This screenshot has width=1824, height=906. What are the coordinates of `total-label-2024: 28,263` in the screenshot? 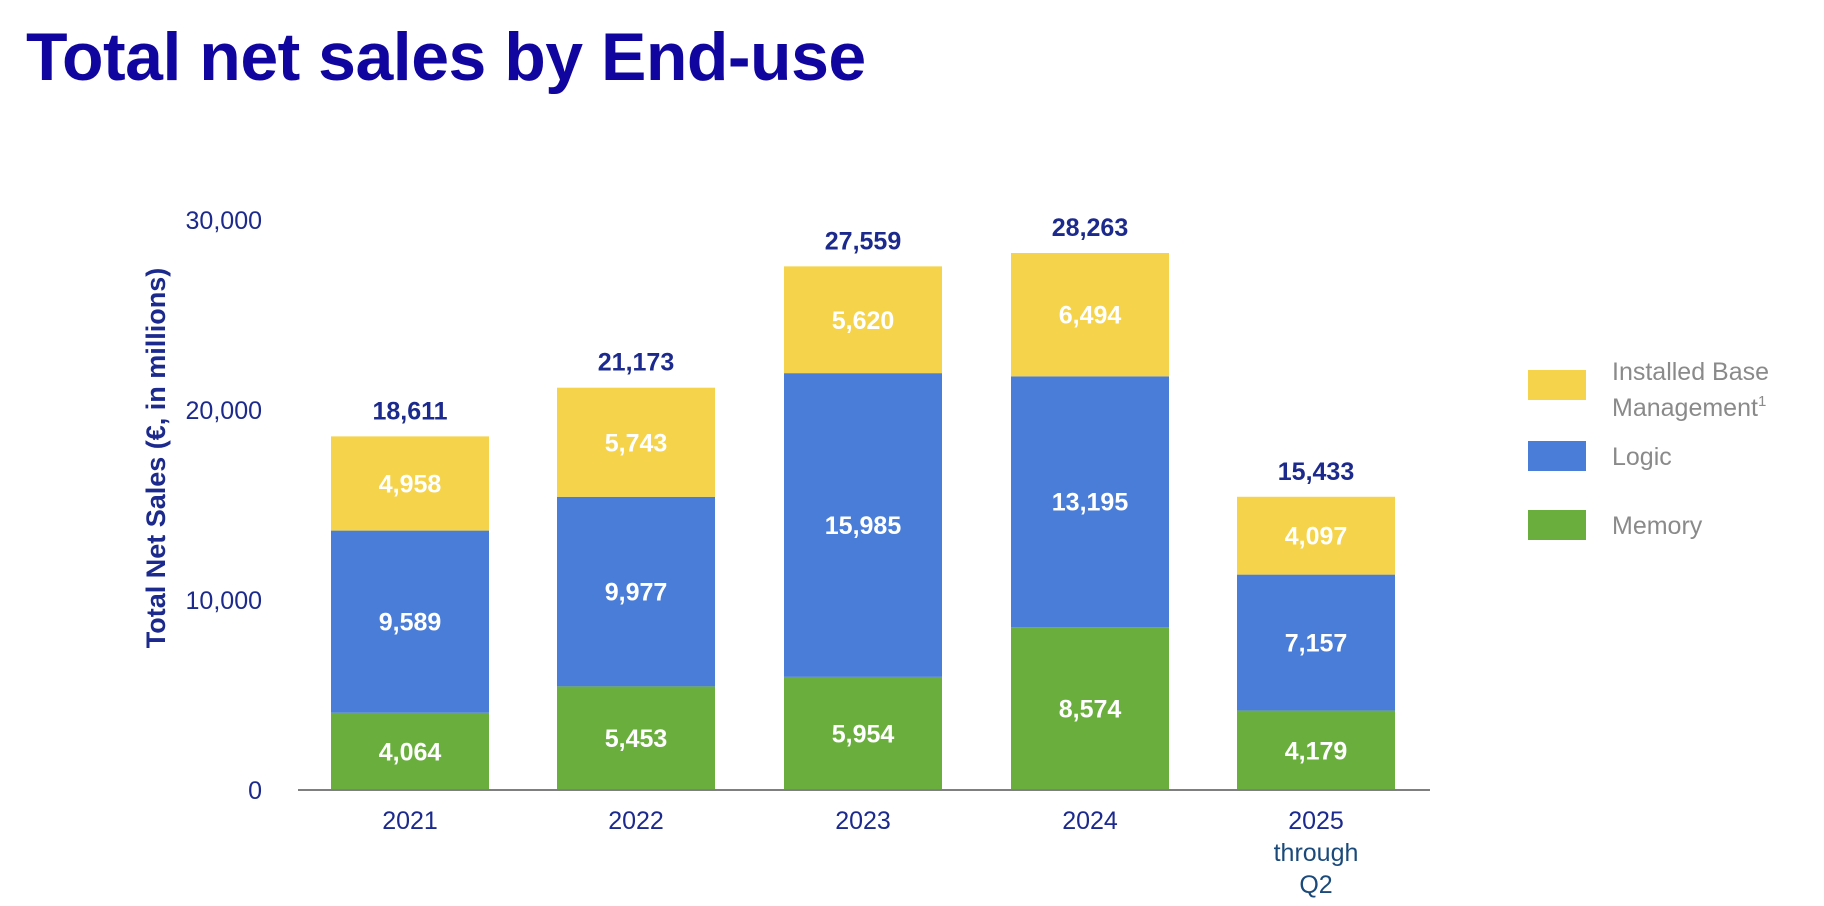 It's located at (1090, 228).